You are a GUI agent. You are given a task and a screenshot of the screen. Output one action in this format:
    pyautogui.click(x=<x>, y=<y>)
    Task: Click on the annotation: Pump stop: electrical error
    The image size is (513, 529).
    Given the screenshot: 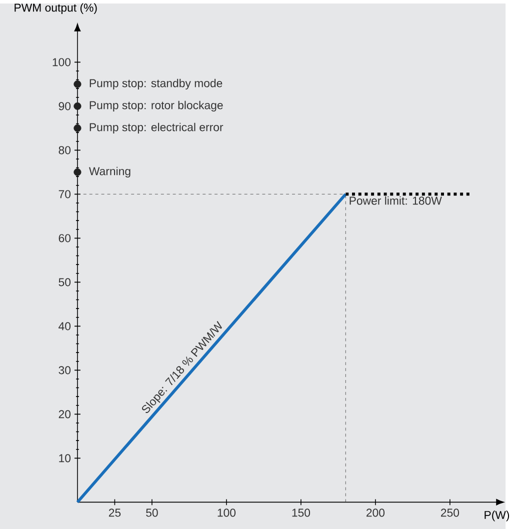 What is the action you would take?
    pyautogui.click(x=157, y=128)
    